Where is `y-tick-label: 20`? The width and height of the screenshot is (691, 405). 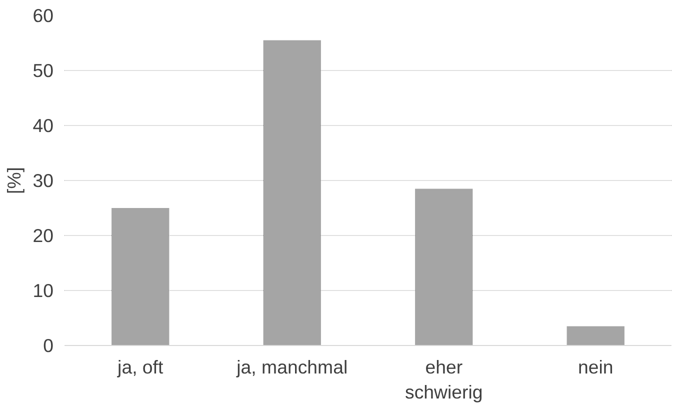 y-tick-label: 20 is located at coordinates (43, 235).